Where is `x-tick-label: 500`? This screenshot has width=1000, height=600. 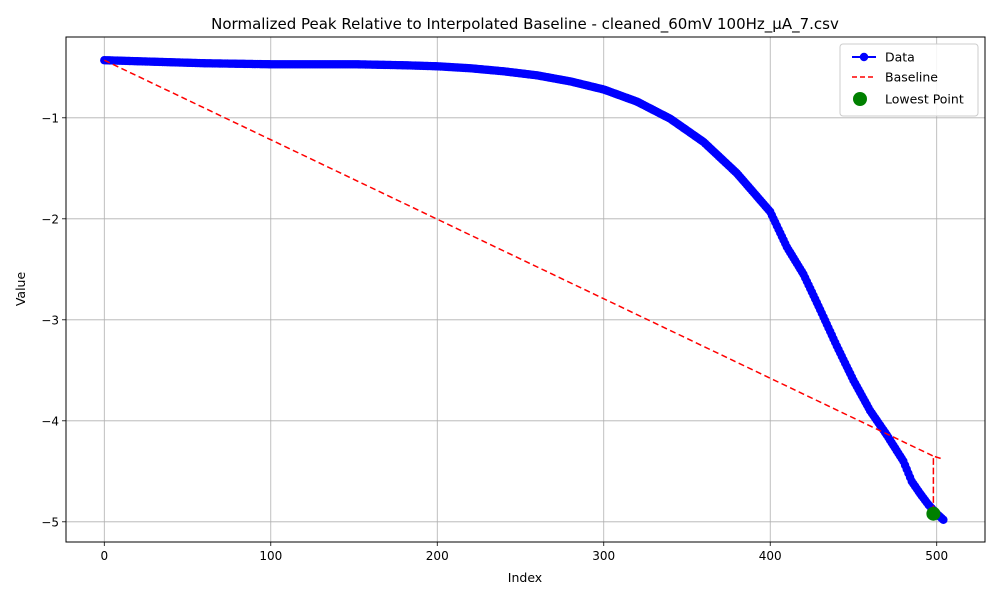 x-tick-label: 500 is located at coordinates (936, 556).